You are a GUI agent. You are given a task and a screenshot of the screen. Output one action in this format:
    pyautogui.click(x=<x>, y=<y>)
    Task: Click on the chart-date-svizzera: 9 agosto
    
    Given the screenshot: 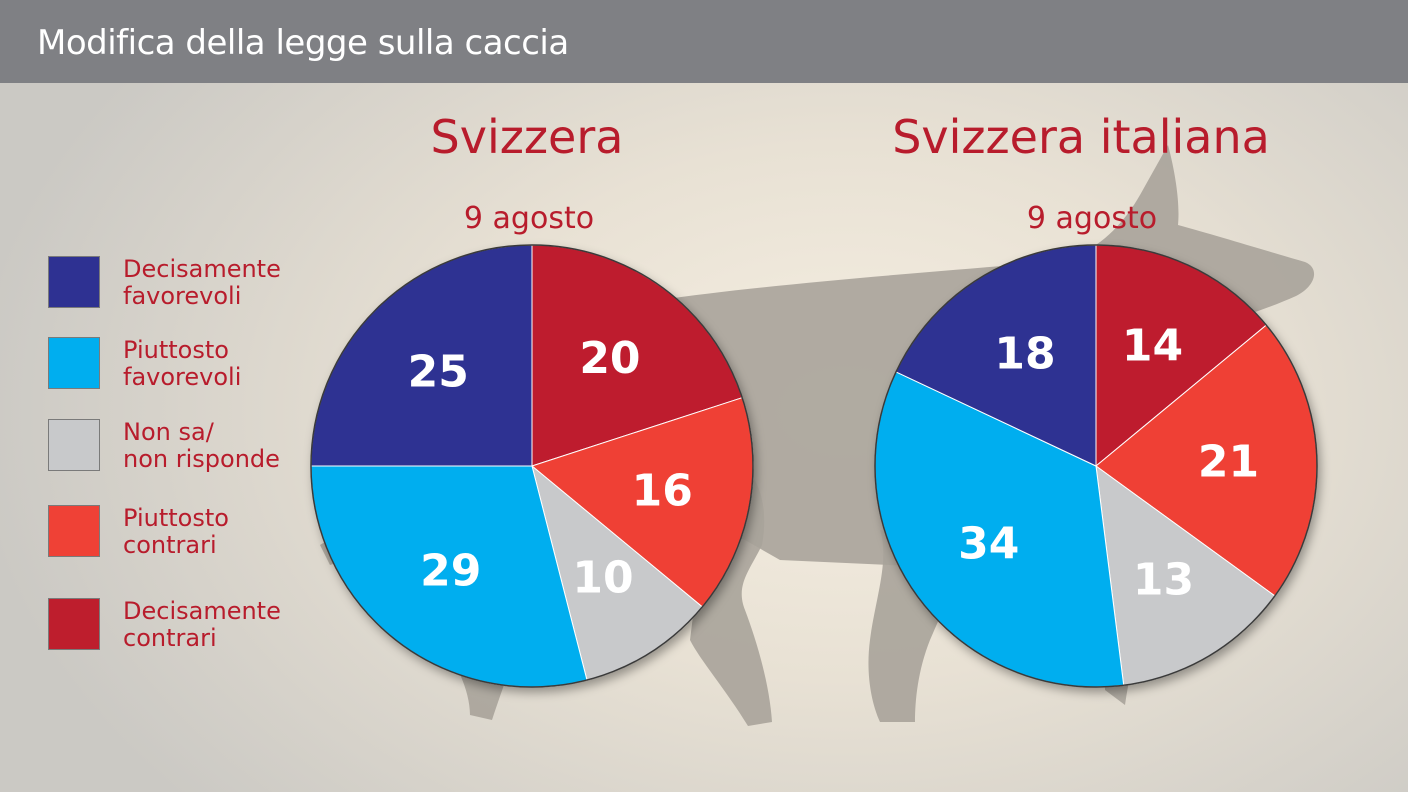 What is the action you would take?
    pyautogui.click(x=529, y=218)
    